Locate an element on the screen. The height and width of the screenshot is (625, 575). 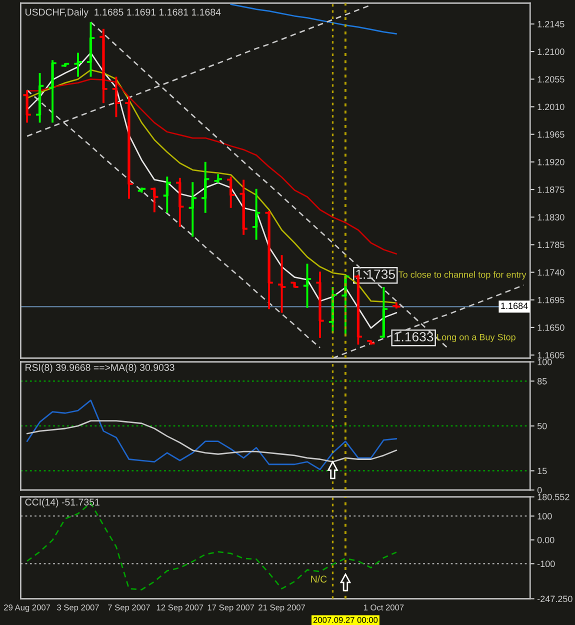
y-tick-label: 1.1740 is located at coordinates (551, 272).